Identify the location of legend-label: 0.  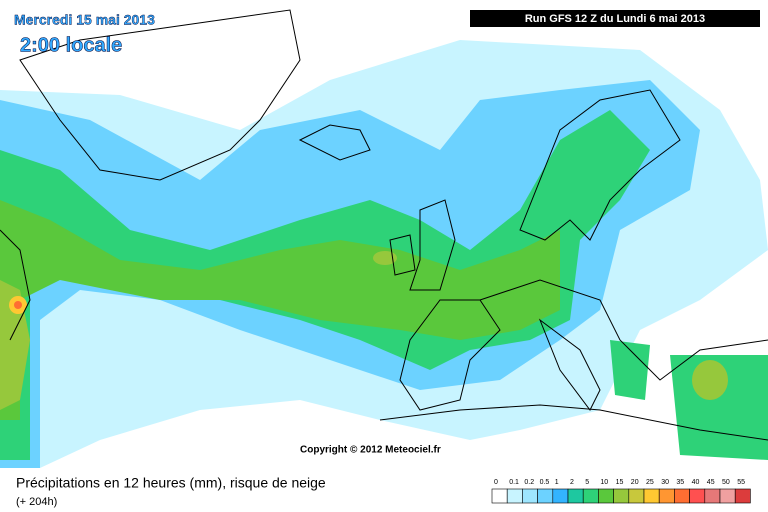
(496, 482).